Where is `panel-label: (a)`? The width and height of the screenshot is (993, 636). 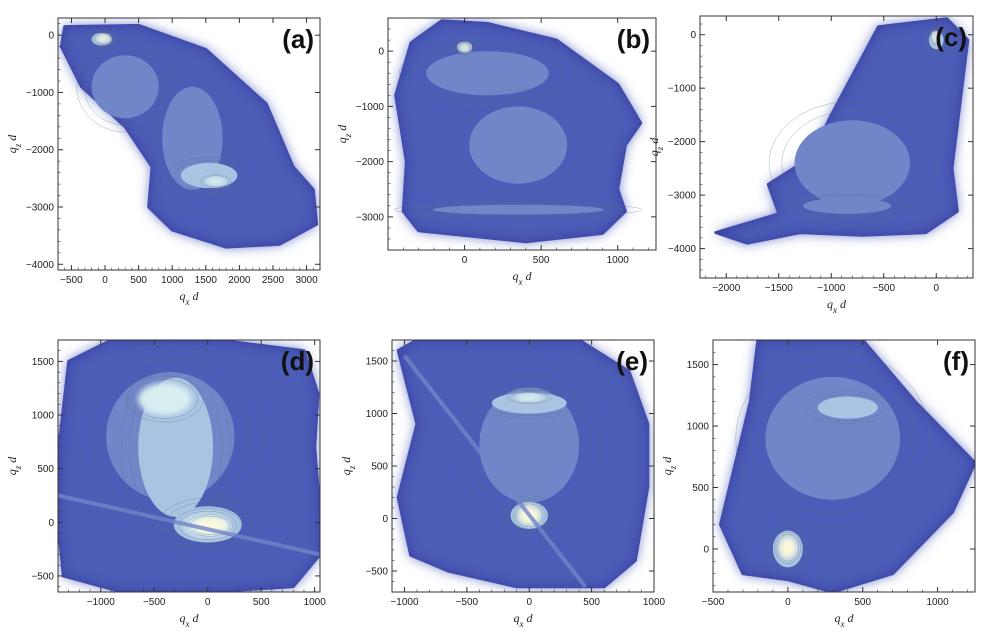 panel-label: (a) is located at coordinates (298, 39).